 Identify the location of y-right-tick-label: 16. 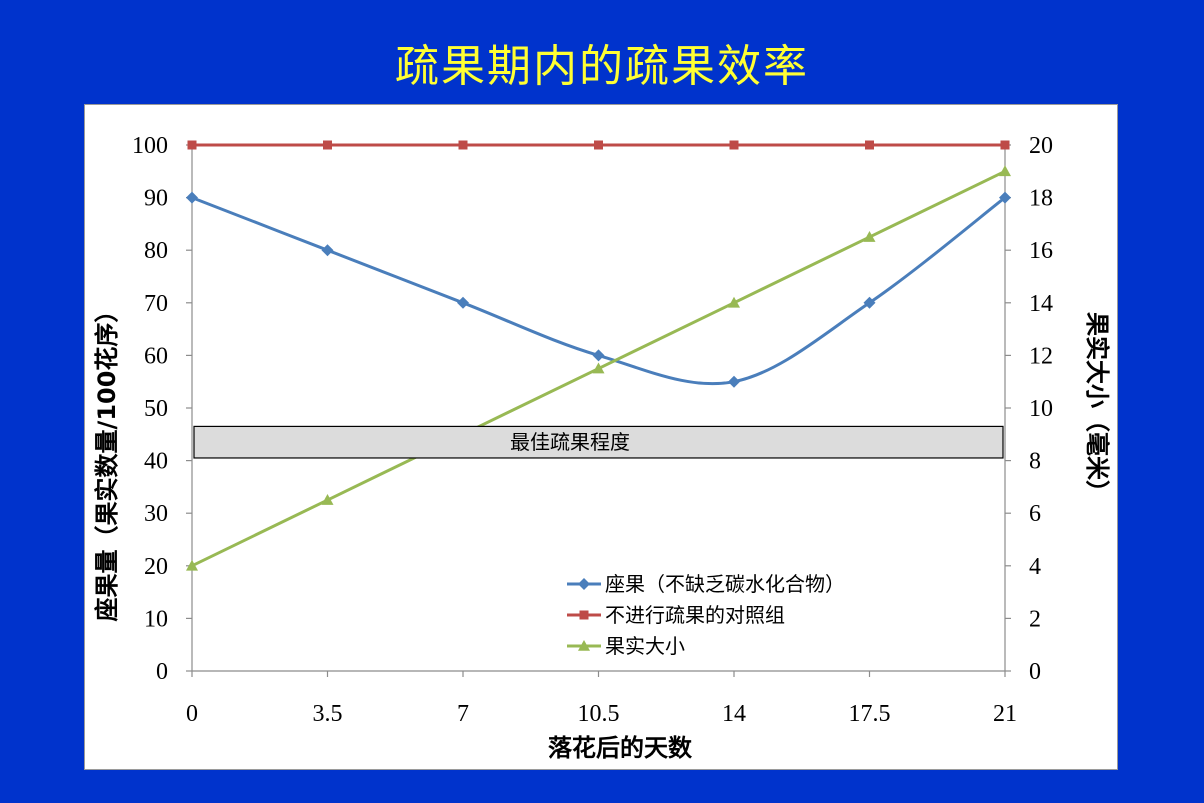
(1041, 251).